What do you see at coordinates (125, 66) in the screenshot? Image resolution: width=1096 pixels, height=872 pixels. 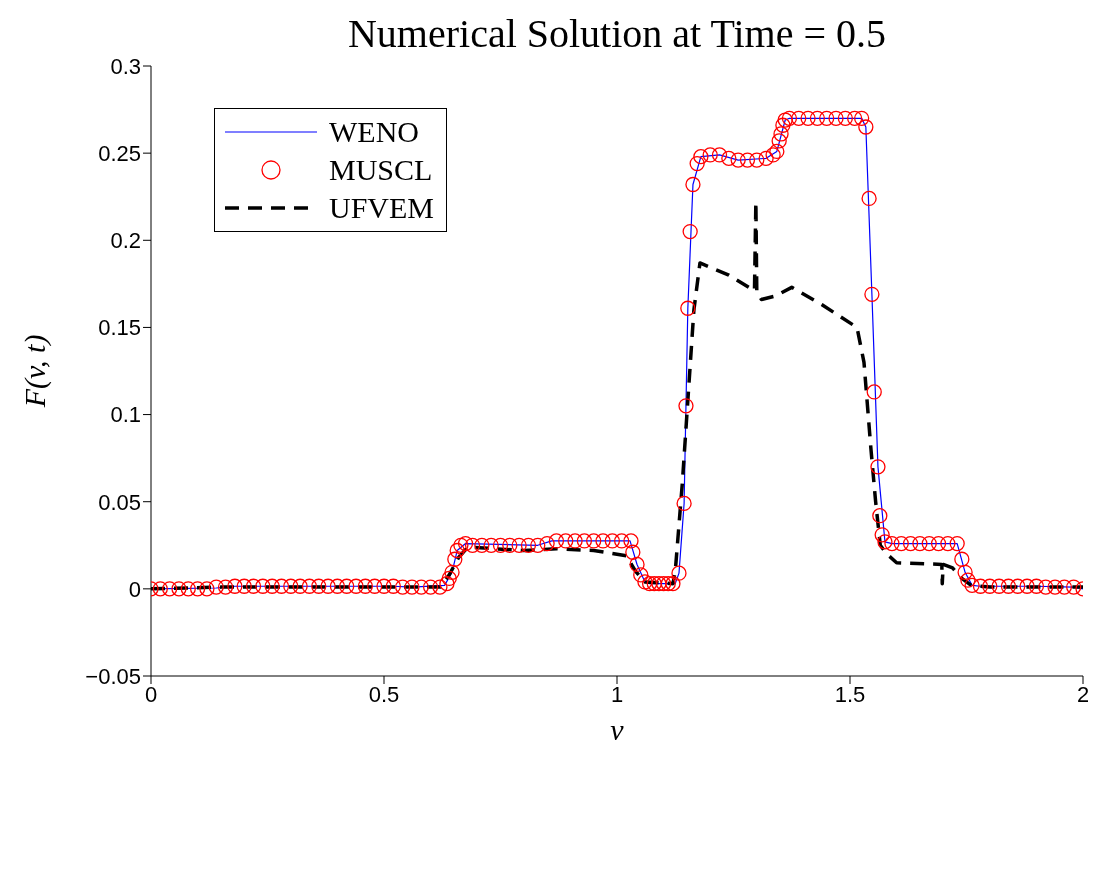 I see `y-tick-label: 0.3` at bounding box center [125, 66].